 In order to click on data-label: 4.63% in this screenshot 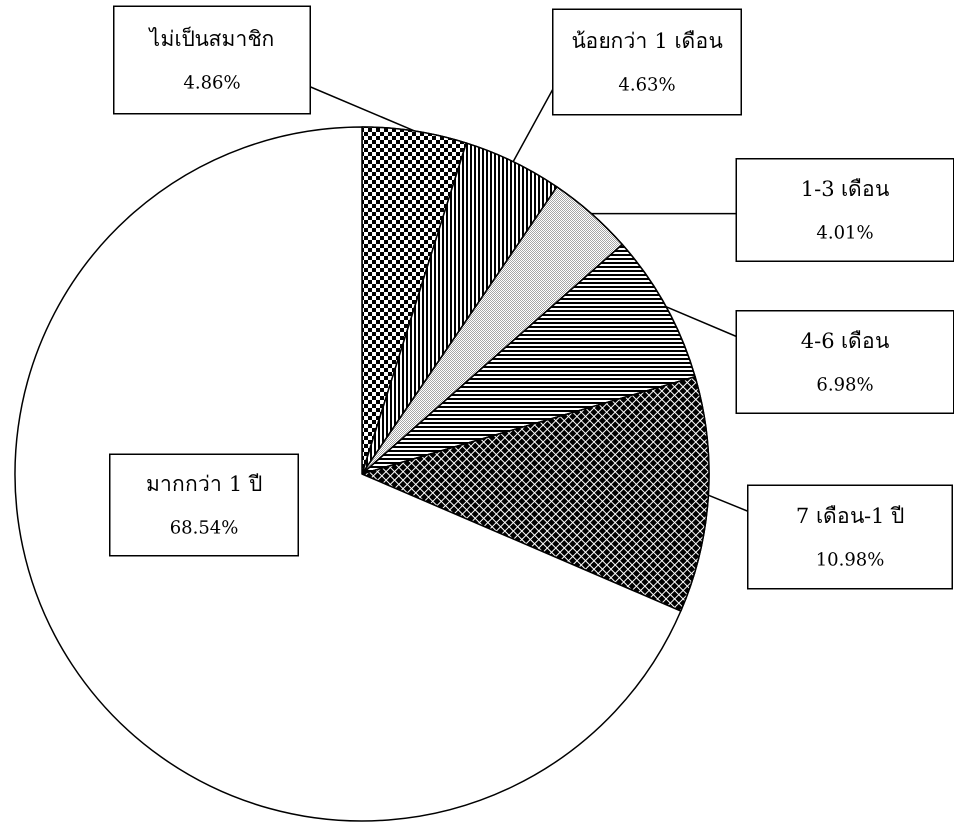, I will do `click(647, 85)`.